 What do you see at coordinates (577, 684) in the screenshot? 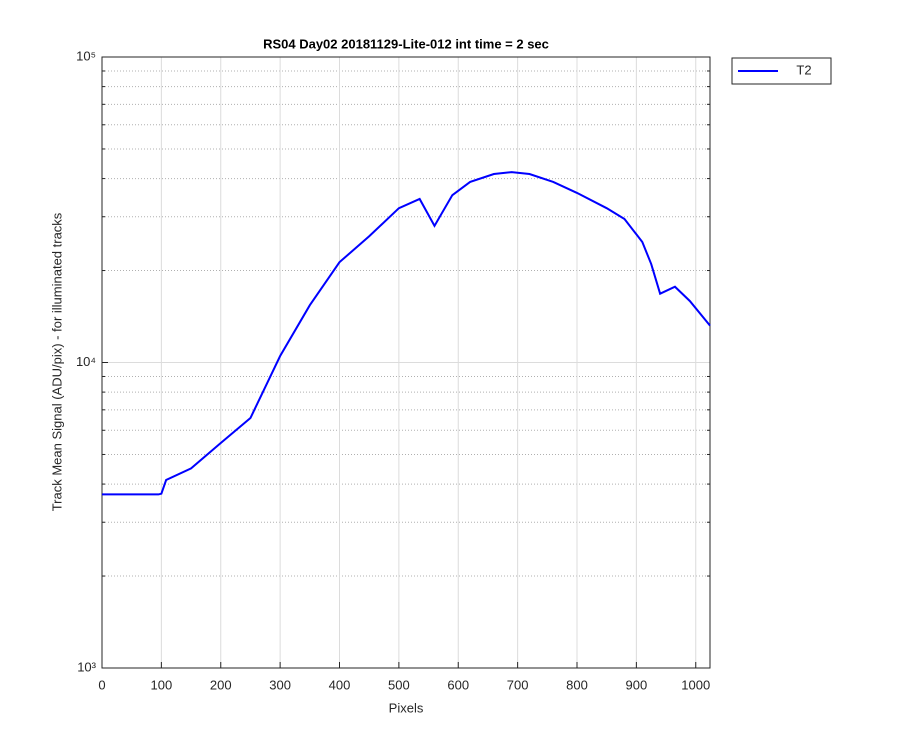
I see `x-tick-label: 800` at bounding box center [577, 684].